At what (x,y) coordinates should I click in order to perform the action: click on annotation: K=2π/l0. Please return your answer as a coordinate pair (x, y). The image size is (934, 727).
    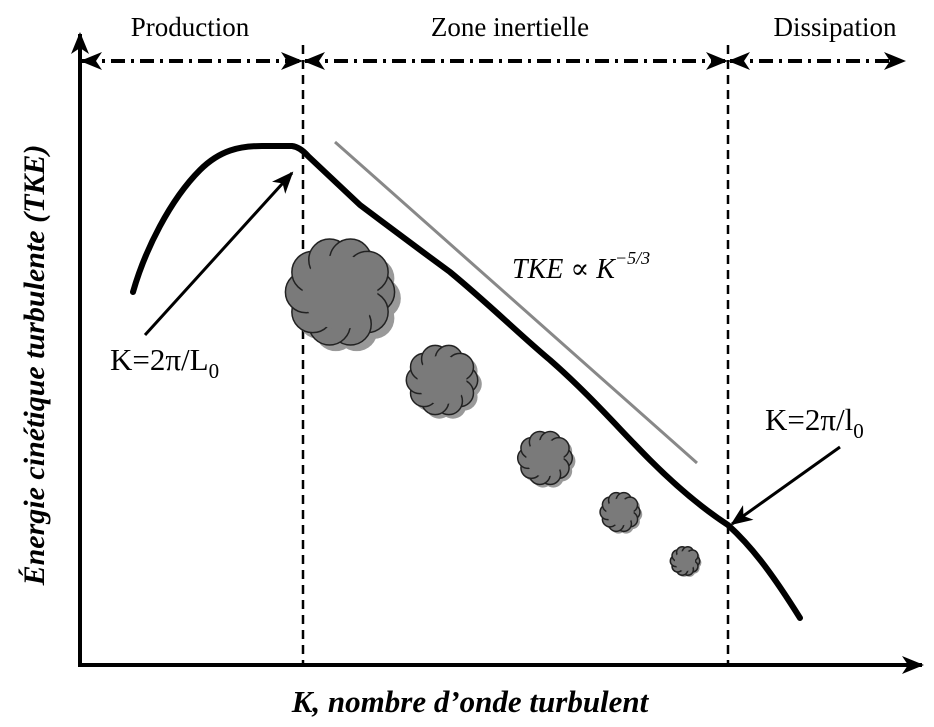
    Looking at the image, I should click on (814, 422).